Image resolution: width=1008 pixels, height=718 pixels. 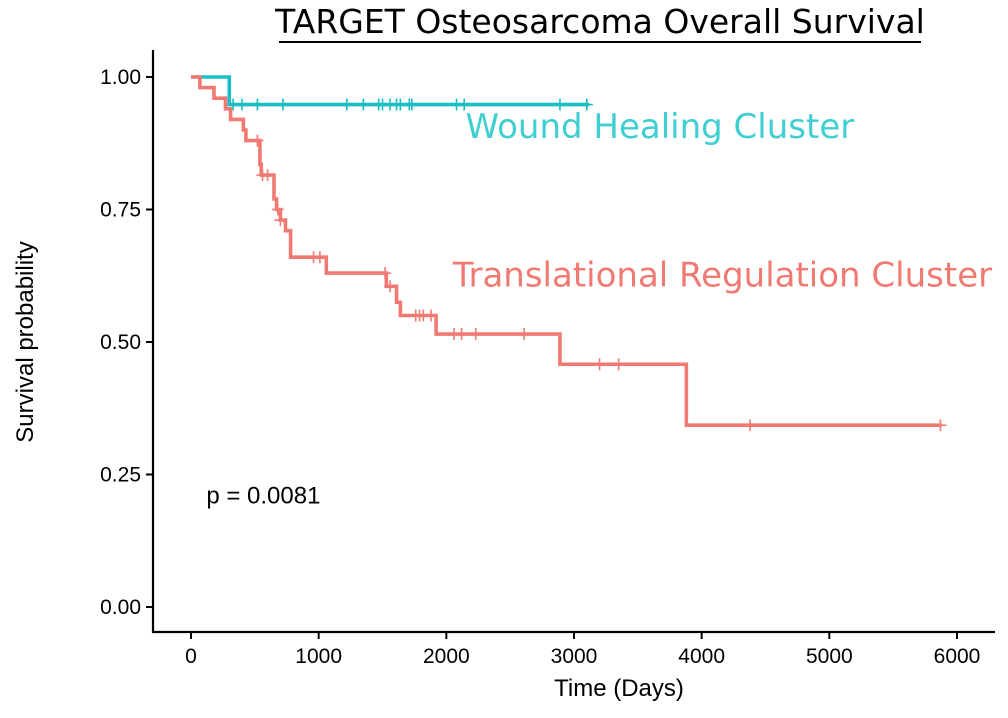 I want to click on x-tick-label: 6000, so click(x=957, y=656).